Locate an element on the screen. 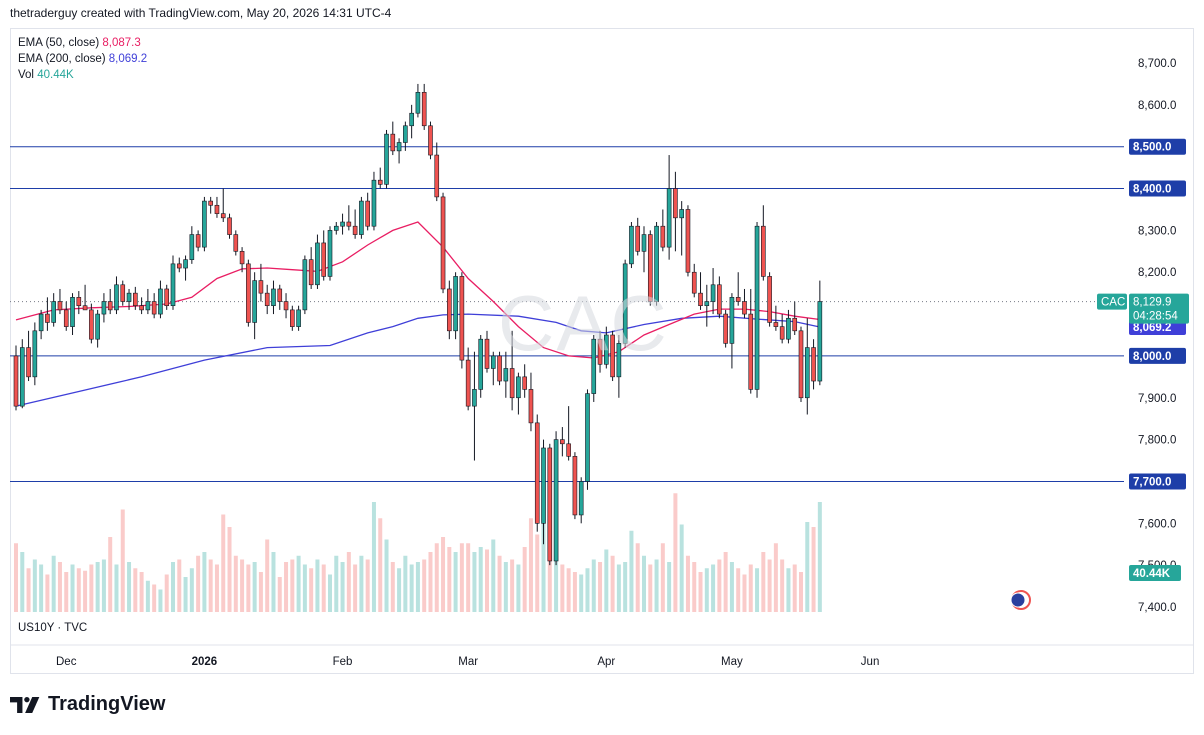 This screenshot has width=1204, height=735. x-tick-label: Feb is located at coordinates (343, 662).